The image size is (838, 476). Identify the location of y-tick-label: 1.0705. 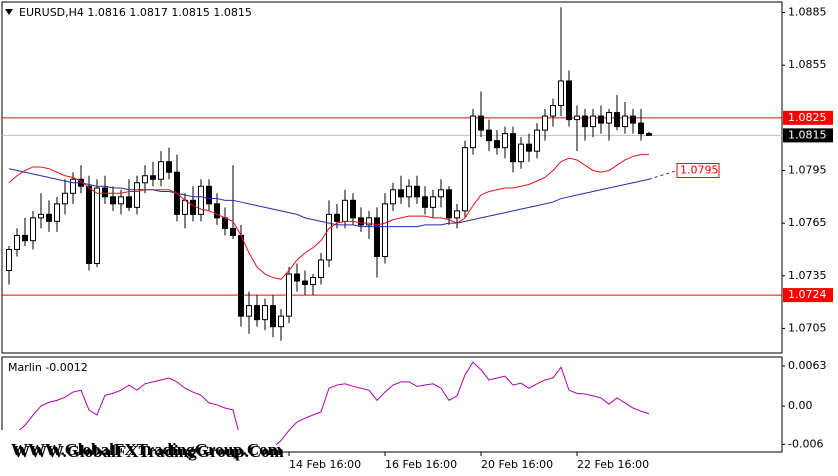
(807, 327).